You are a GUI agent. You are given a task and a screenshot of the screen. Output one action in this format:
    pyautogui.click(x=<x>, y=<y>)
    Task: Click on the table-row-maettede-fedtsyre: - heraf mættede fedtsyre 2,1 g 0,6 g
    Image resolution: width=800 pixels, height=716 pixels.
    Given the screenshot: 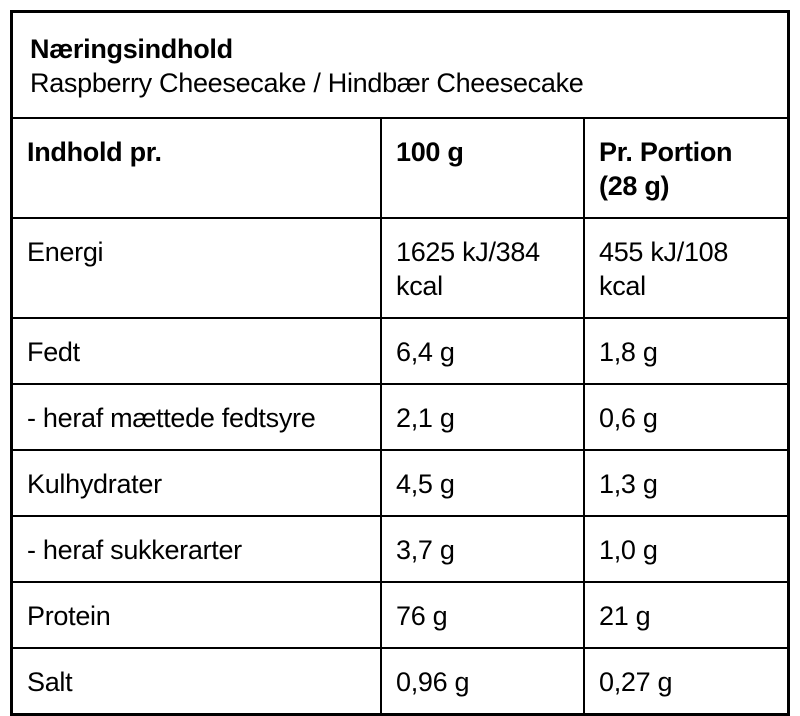 What is the action you would take?
    pyautogui.click(x=400, y=417)
    